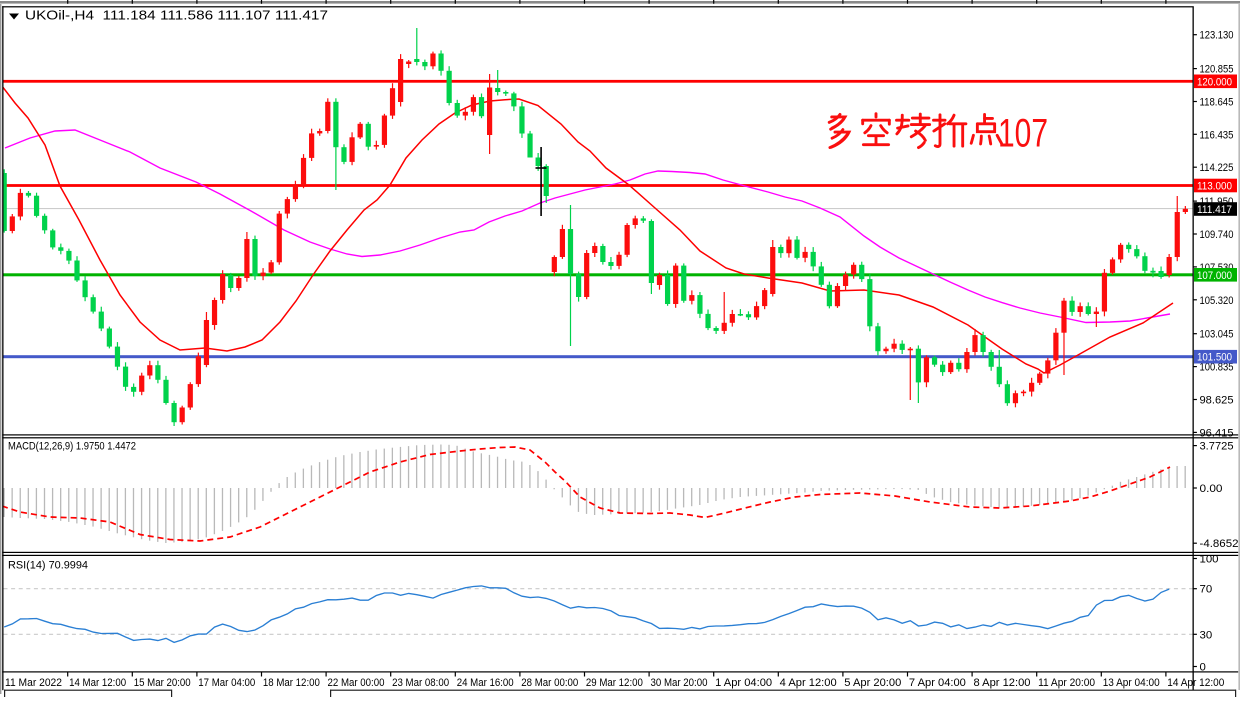 Image resolution: width=1240 pixels, height=702 pixels. What do you see at coordinates (1206, 635) in the screenshot?
I see `svg-text: 30` at bounding box center [1206, 635].